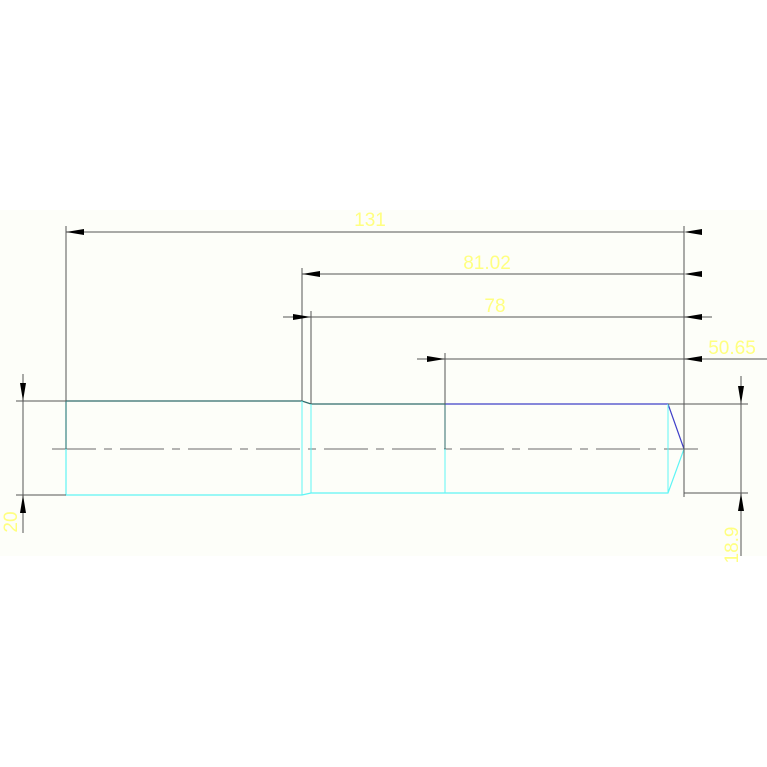 This screenshot has height=767, width=767. What do you see at coordinates (370, 220) in the screenshot?
I see `dimension-131-label: 131` at bounding box center [370, 220].